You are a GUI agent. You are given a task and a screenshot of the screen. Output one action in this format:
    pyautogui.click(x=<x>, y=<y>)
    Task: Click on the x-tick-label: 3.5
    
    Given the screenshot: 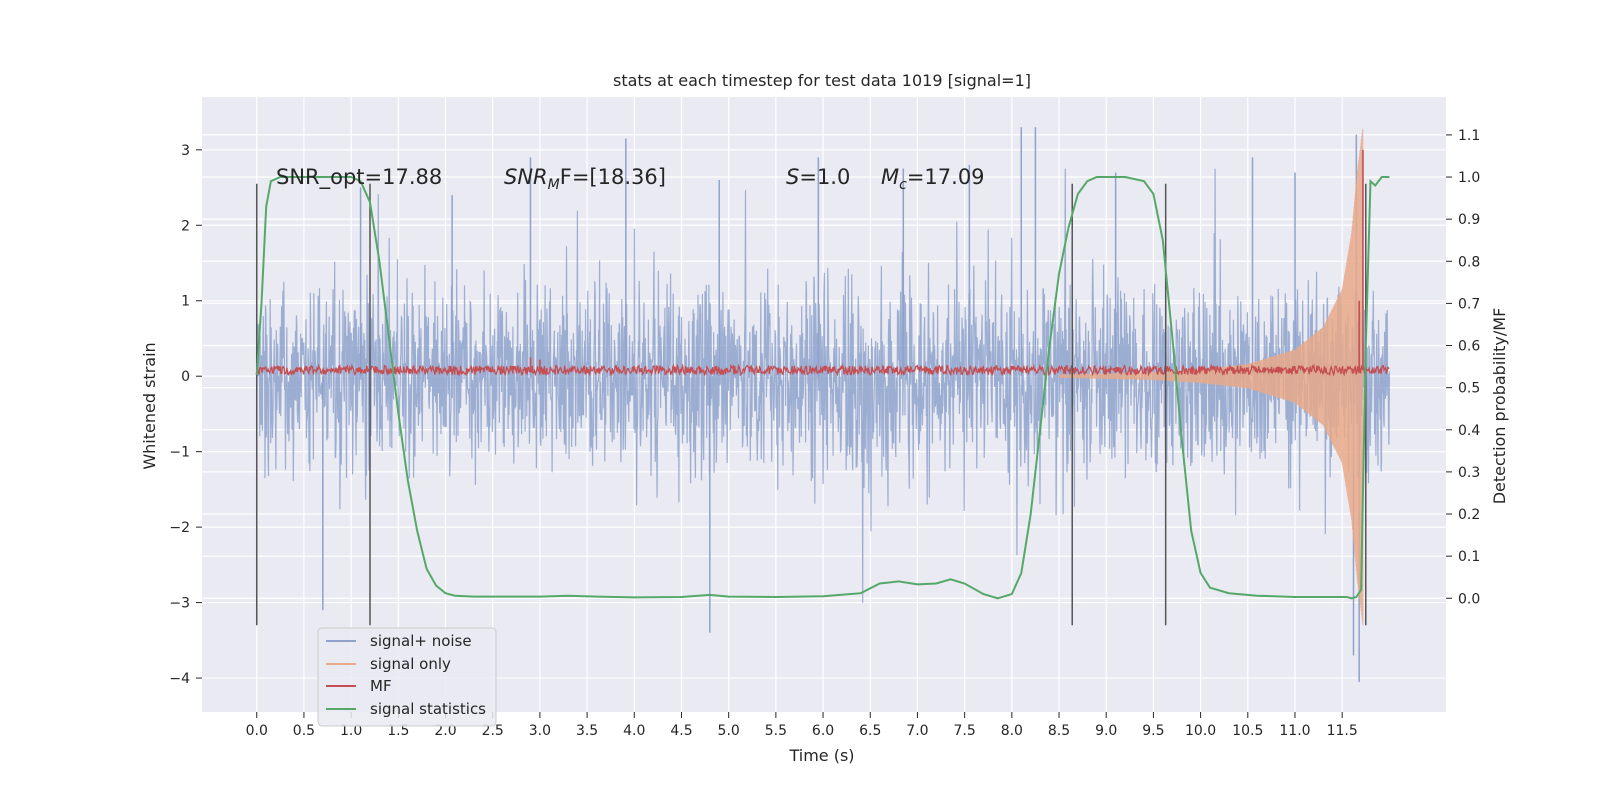 What is the action you would take?
    pyautogui.click(x=587, y=731)
    